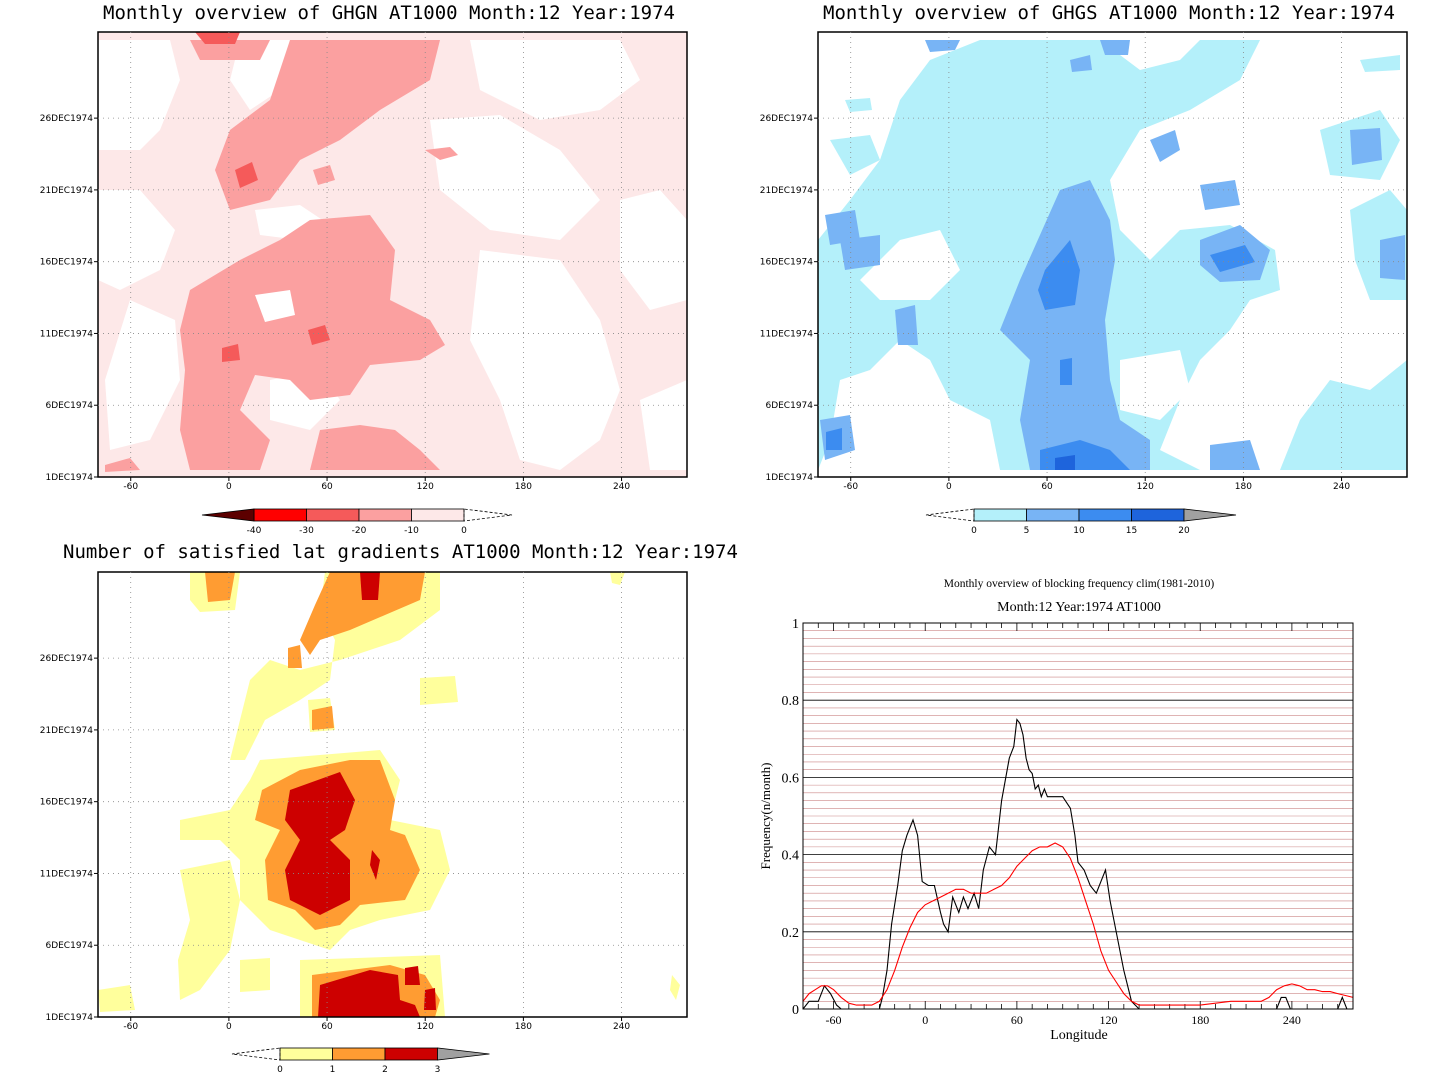 This screenshot has height=1091, width=1440. What do you see at coordinates (1017, 1020) in the screenshot?
I see `block-xtick-label: 60` at bounding box center [1017, 1020].